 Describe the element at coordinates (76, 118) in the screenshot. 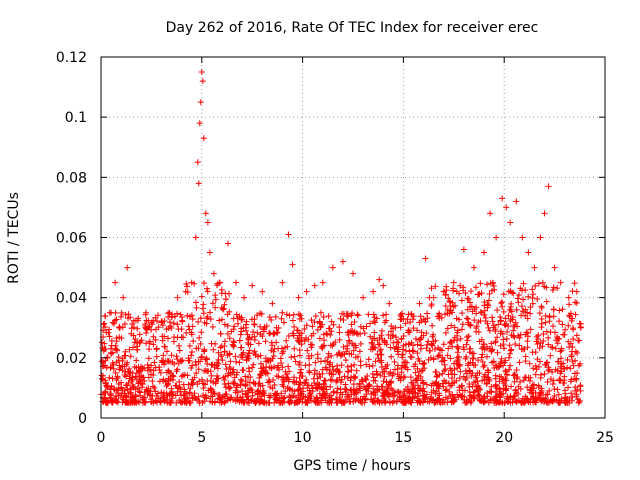

I see `y-tick-label: 0.1` at that location.